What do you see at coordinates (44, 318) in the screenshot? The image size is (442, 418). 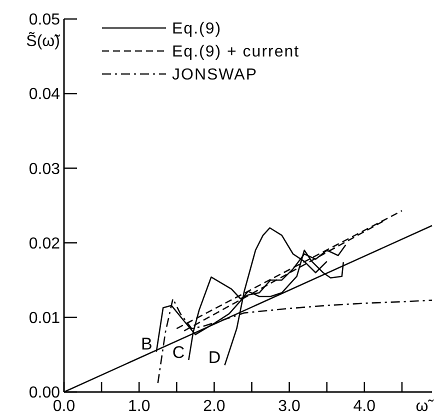 I see `y-tick-label: 0.01` at bounding box center [44, 318].